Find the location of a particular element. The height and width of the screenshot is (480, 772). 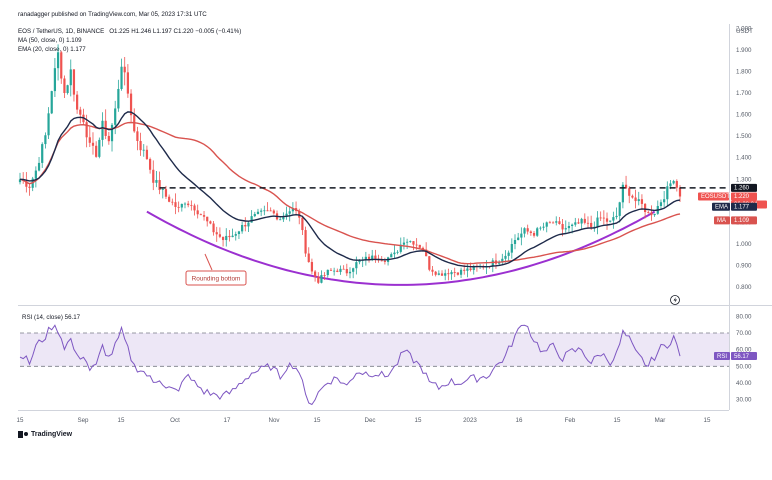

time-tick-label: Dec is located at coordinates (369, 420).